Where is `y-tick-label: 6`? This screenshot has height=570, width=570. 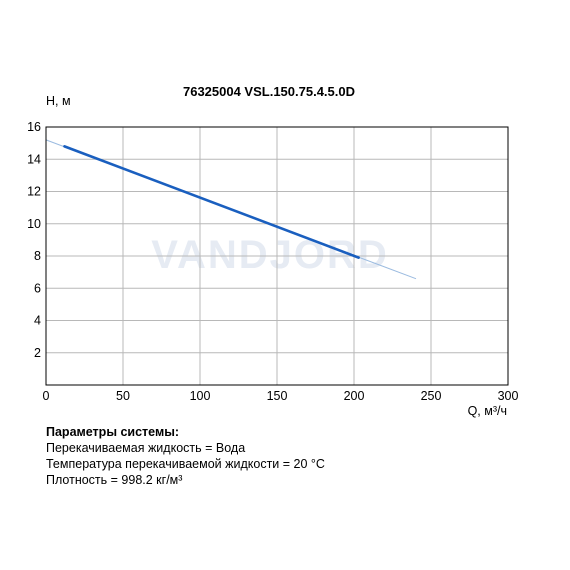 y-tick-label: 6 is located at coordinates (37, 288).